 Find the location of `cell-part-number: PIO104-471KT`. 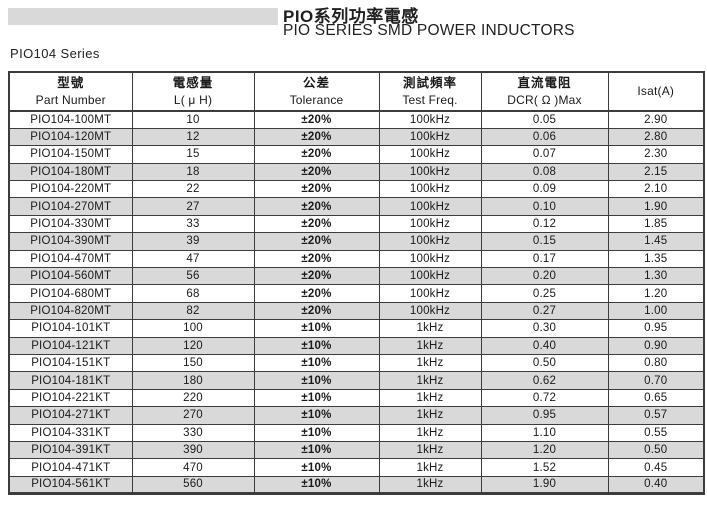

cell-part-number: PIO104-471KT is located at coordinates (70, 467).